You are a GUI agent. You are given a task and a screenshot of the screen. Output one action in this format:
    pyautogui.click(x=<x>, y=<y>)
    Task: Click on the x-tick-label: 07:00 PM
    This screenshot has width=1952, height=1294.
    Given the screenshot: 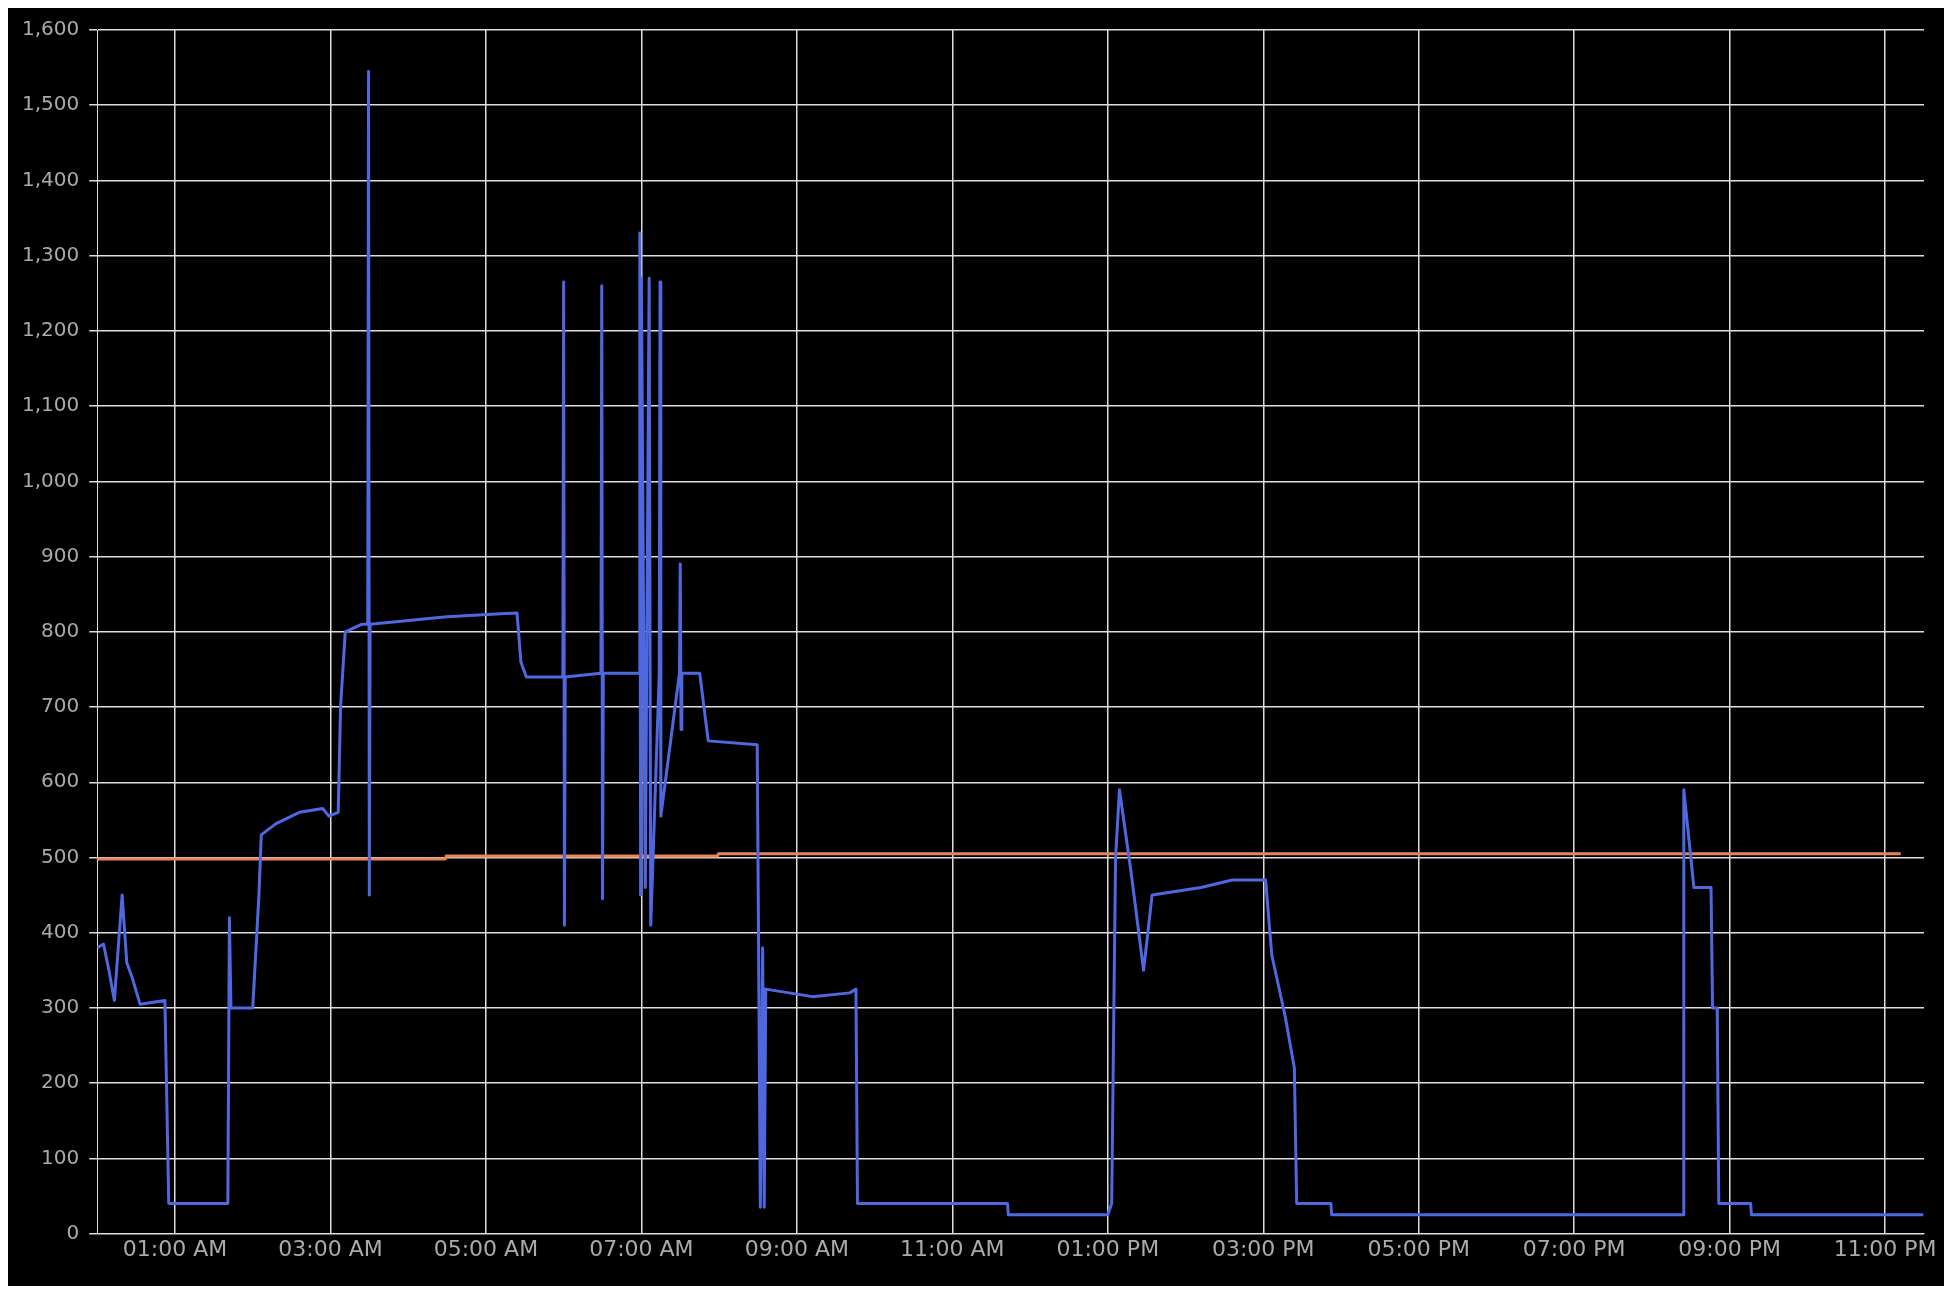 What is the action you would take?
    pyautogui.click(x=1574, y=1248)
    